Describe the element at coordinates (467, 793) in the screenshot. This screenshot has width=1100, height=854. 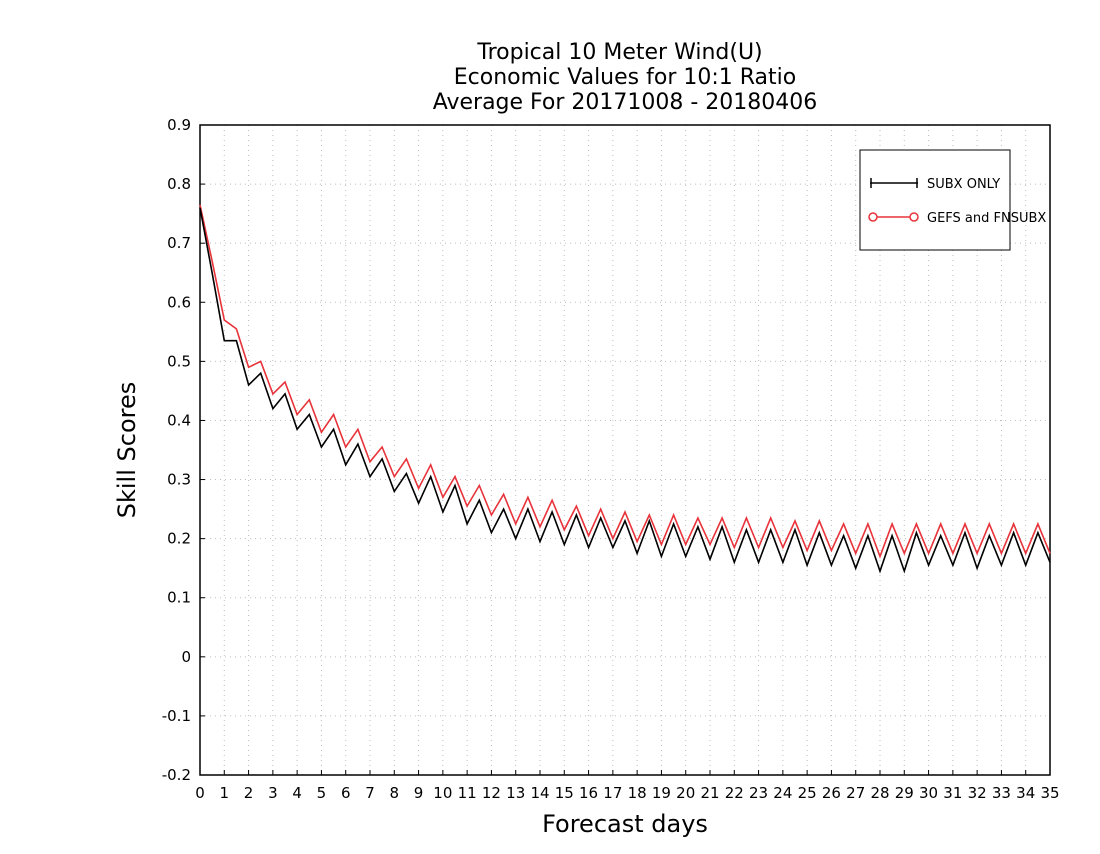
I see `x-tick-label: 11` at that location.